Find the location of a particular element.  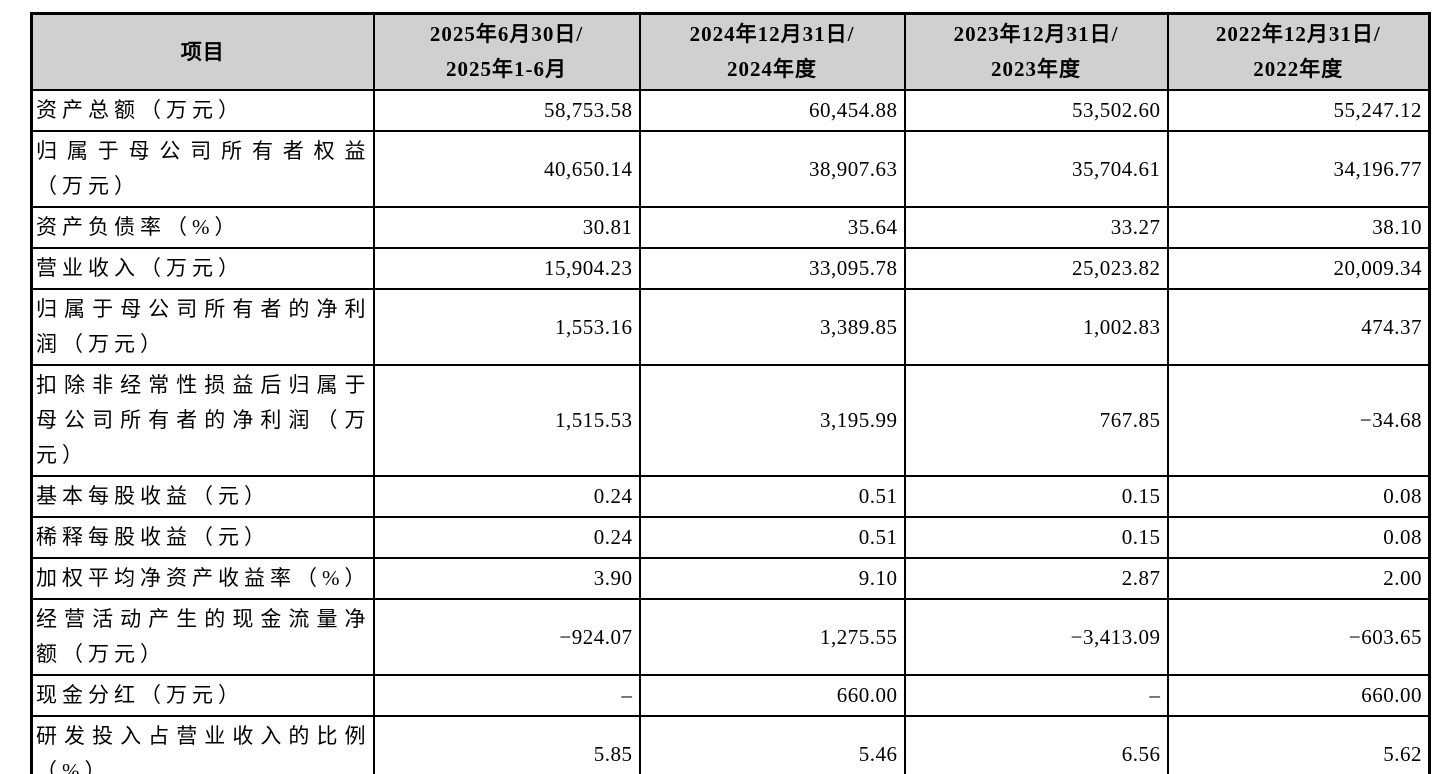

period-date-line: 2023年12月31日/ is located at coordinates (1036, 34).